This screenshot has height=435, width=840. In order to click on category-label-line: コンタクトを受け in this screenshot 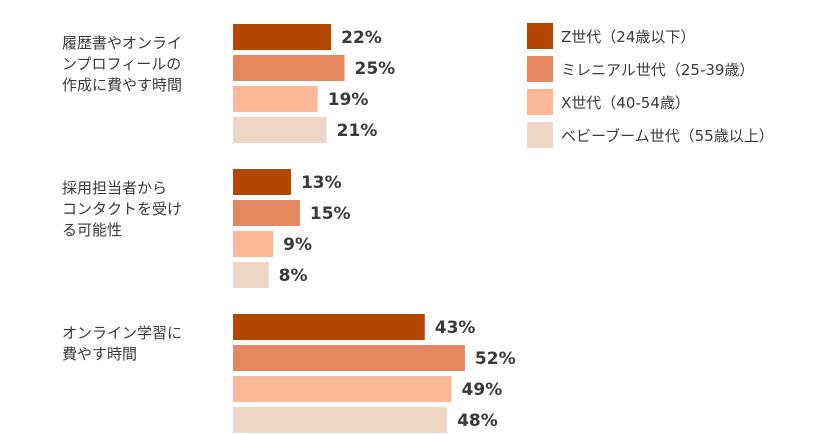, I will do `click(122, 209)`.